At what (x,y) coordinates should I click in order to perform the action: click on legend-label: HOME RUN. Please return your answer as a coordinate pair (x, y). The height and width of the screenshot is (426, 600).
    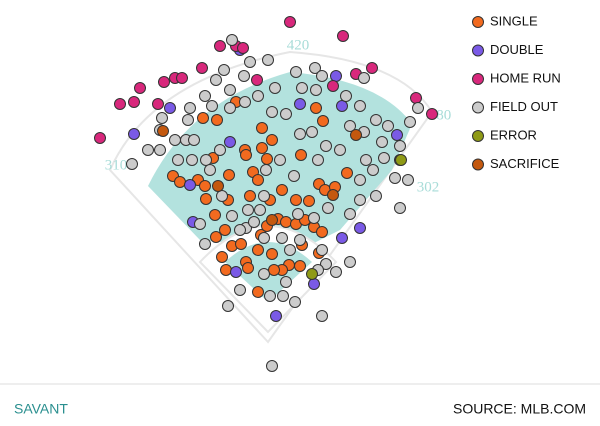
    Looking at the image, I should click on (525, 77).